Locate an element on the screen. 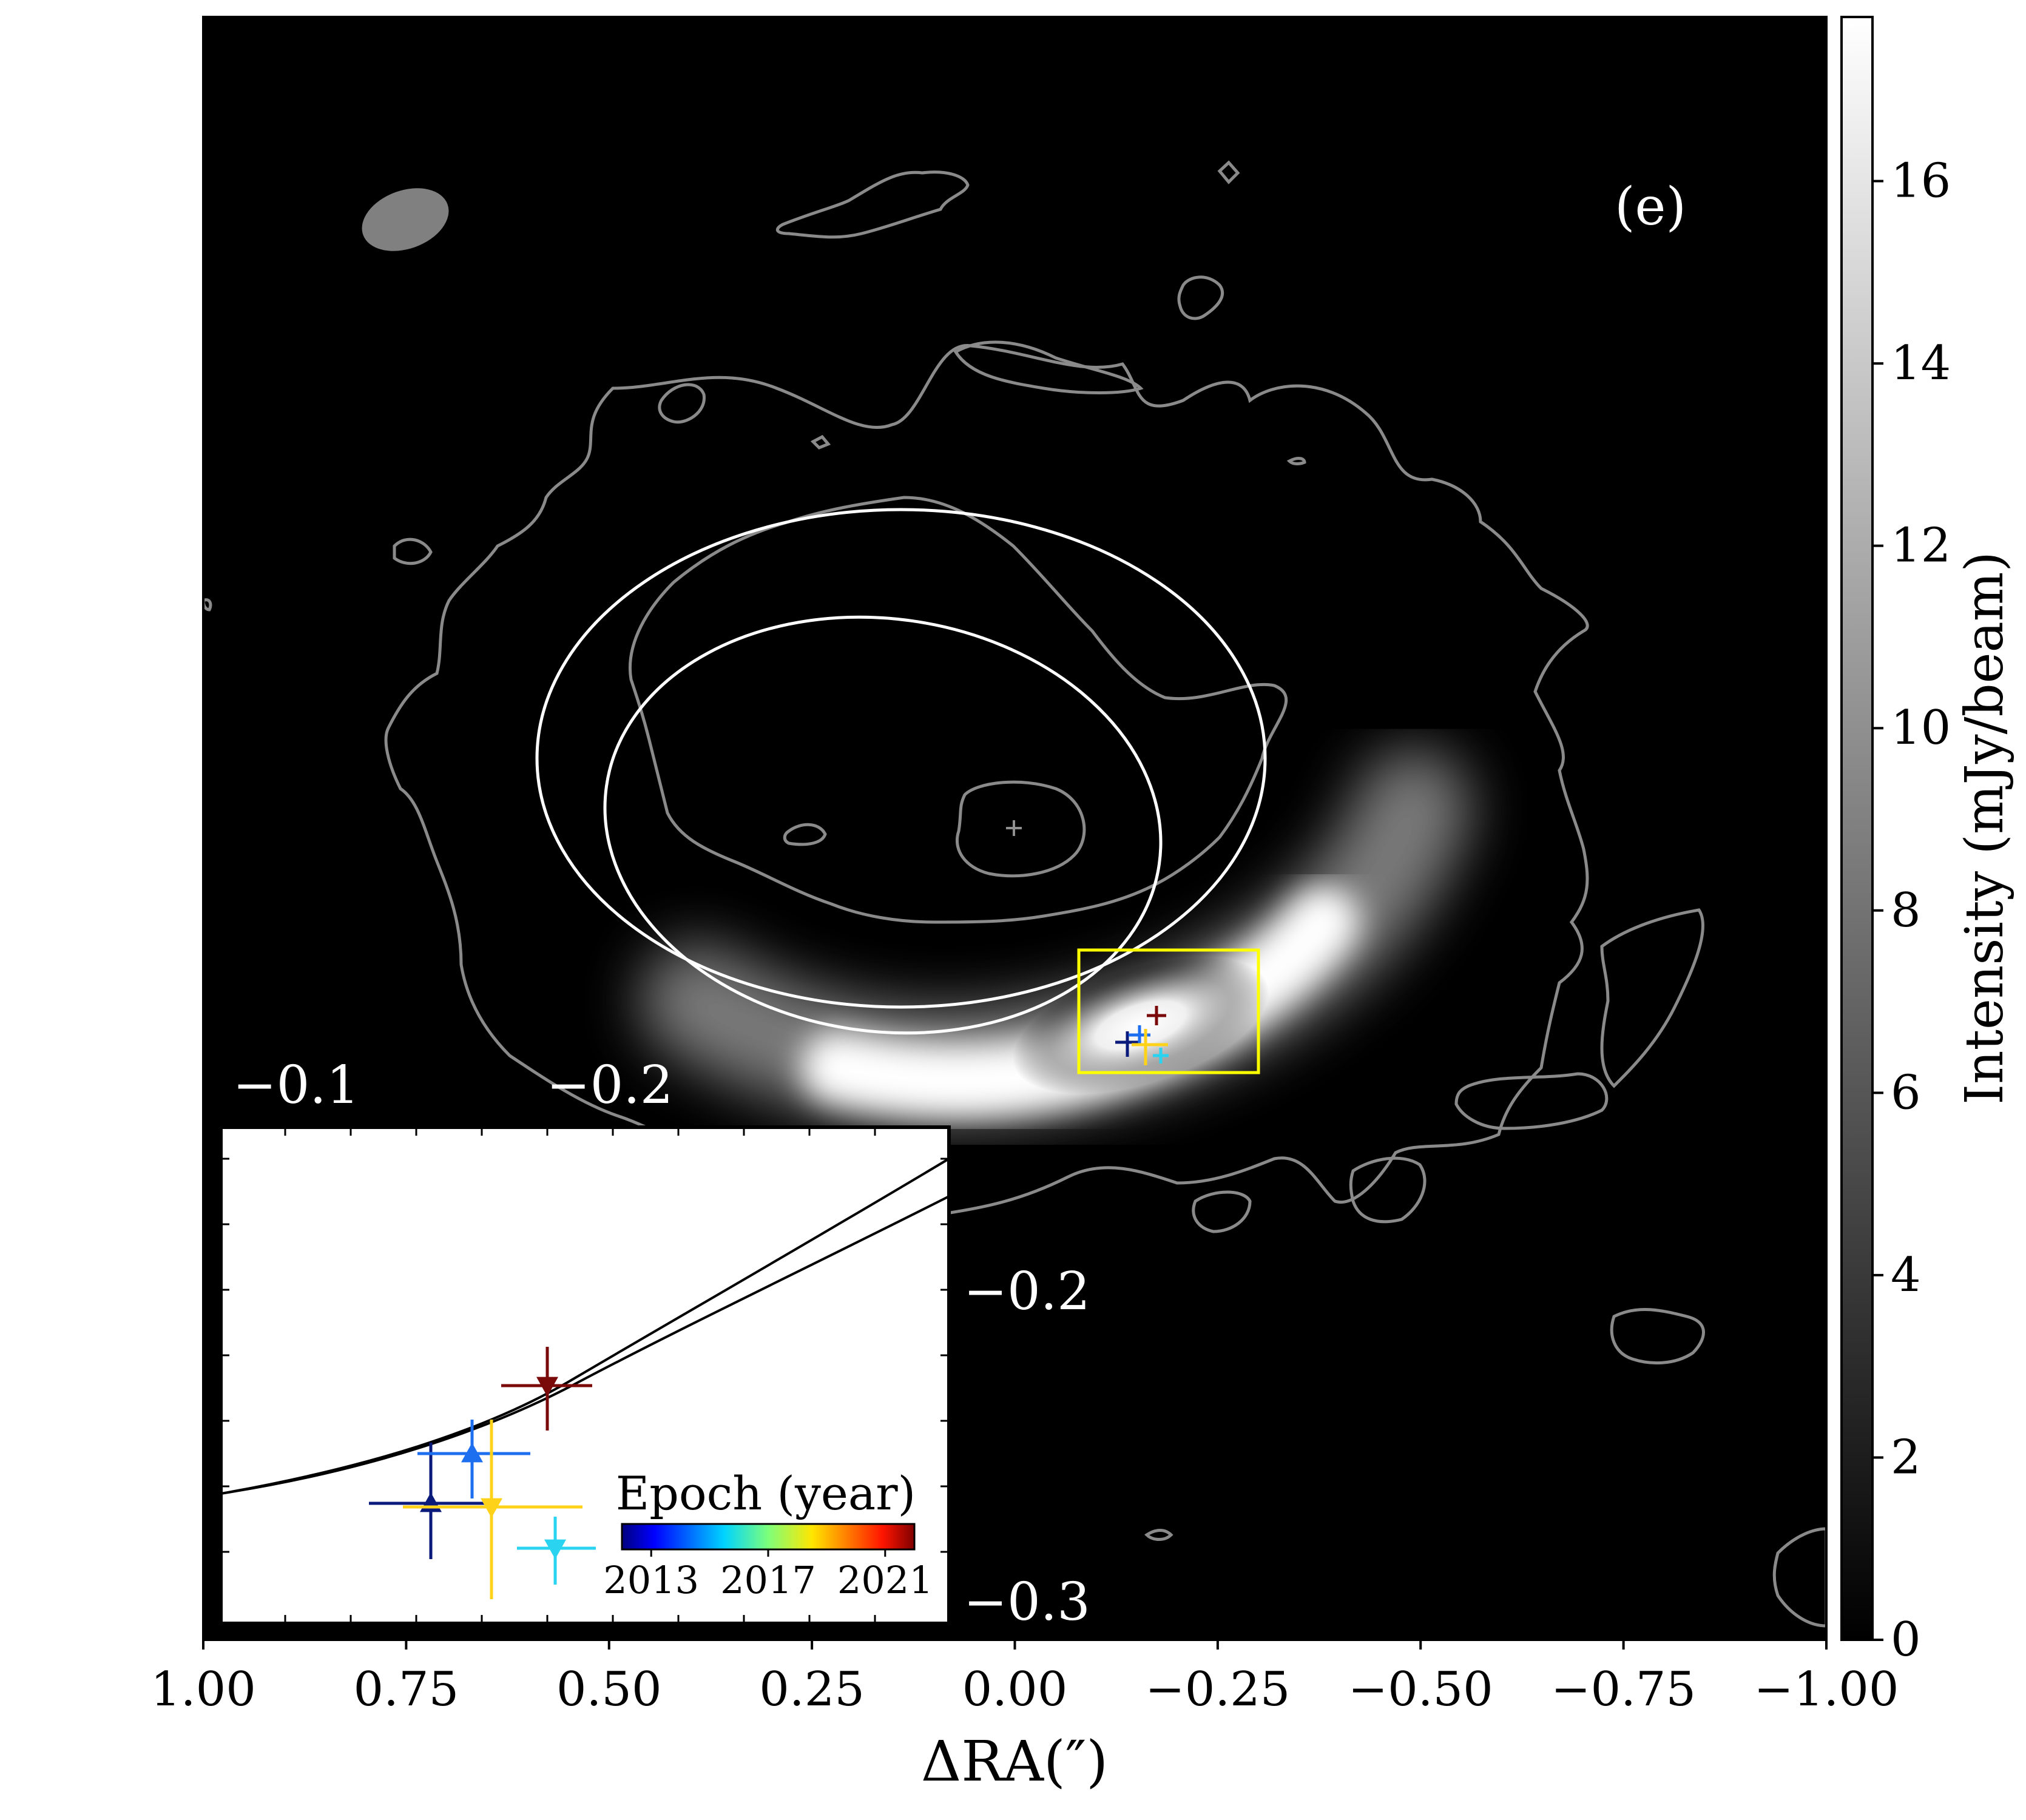  x-tick-label: 1.00 is located at coordinates (203, 1689).